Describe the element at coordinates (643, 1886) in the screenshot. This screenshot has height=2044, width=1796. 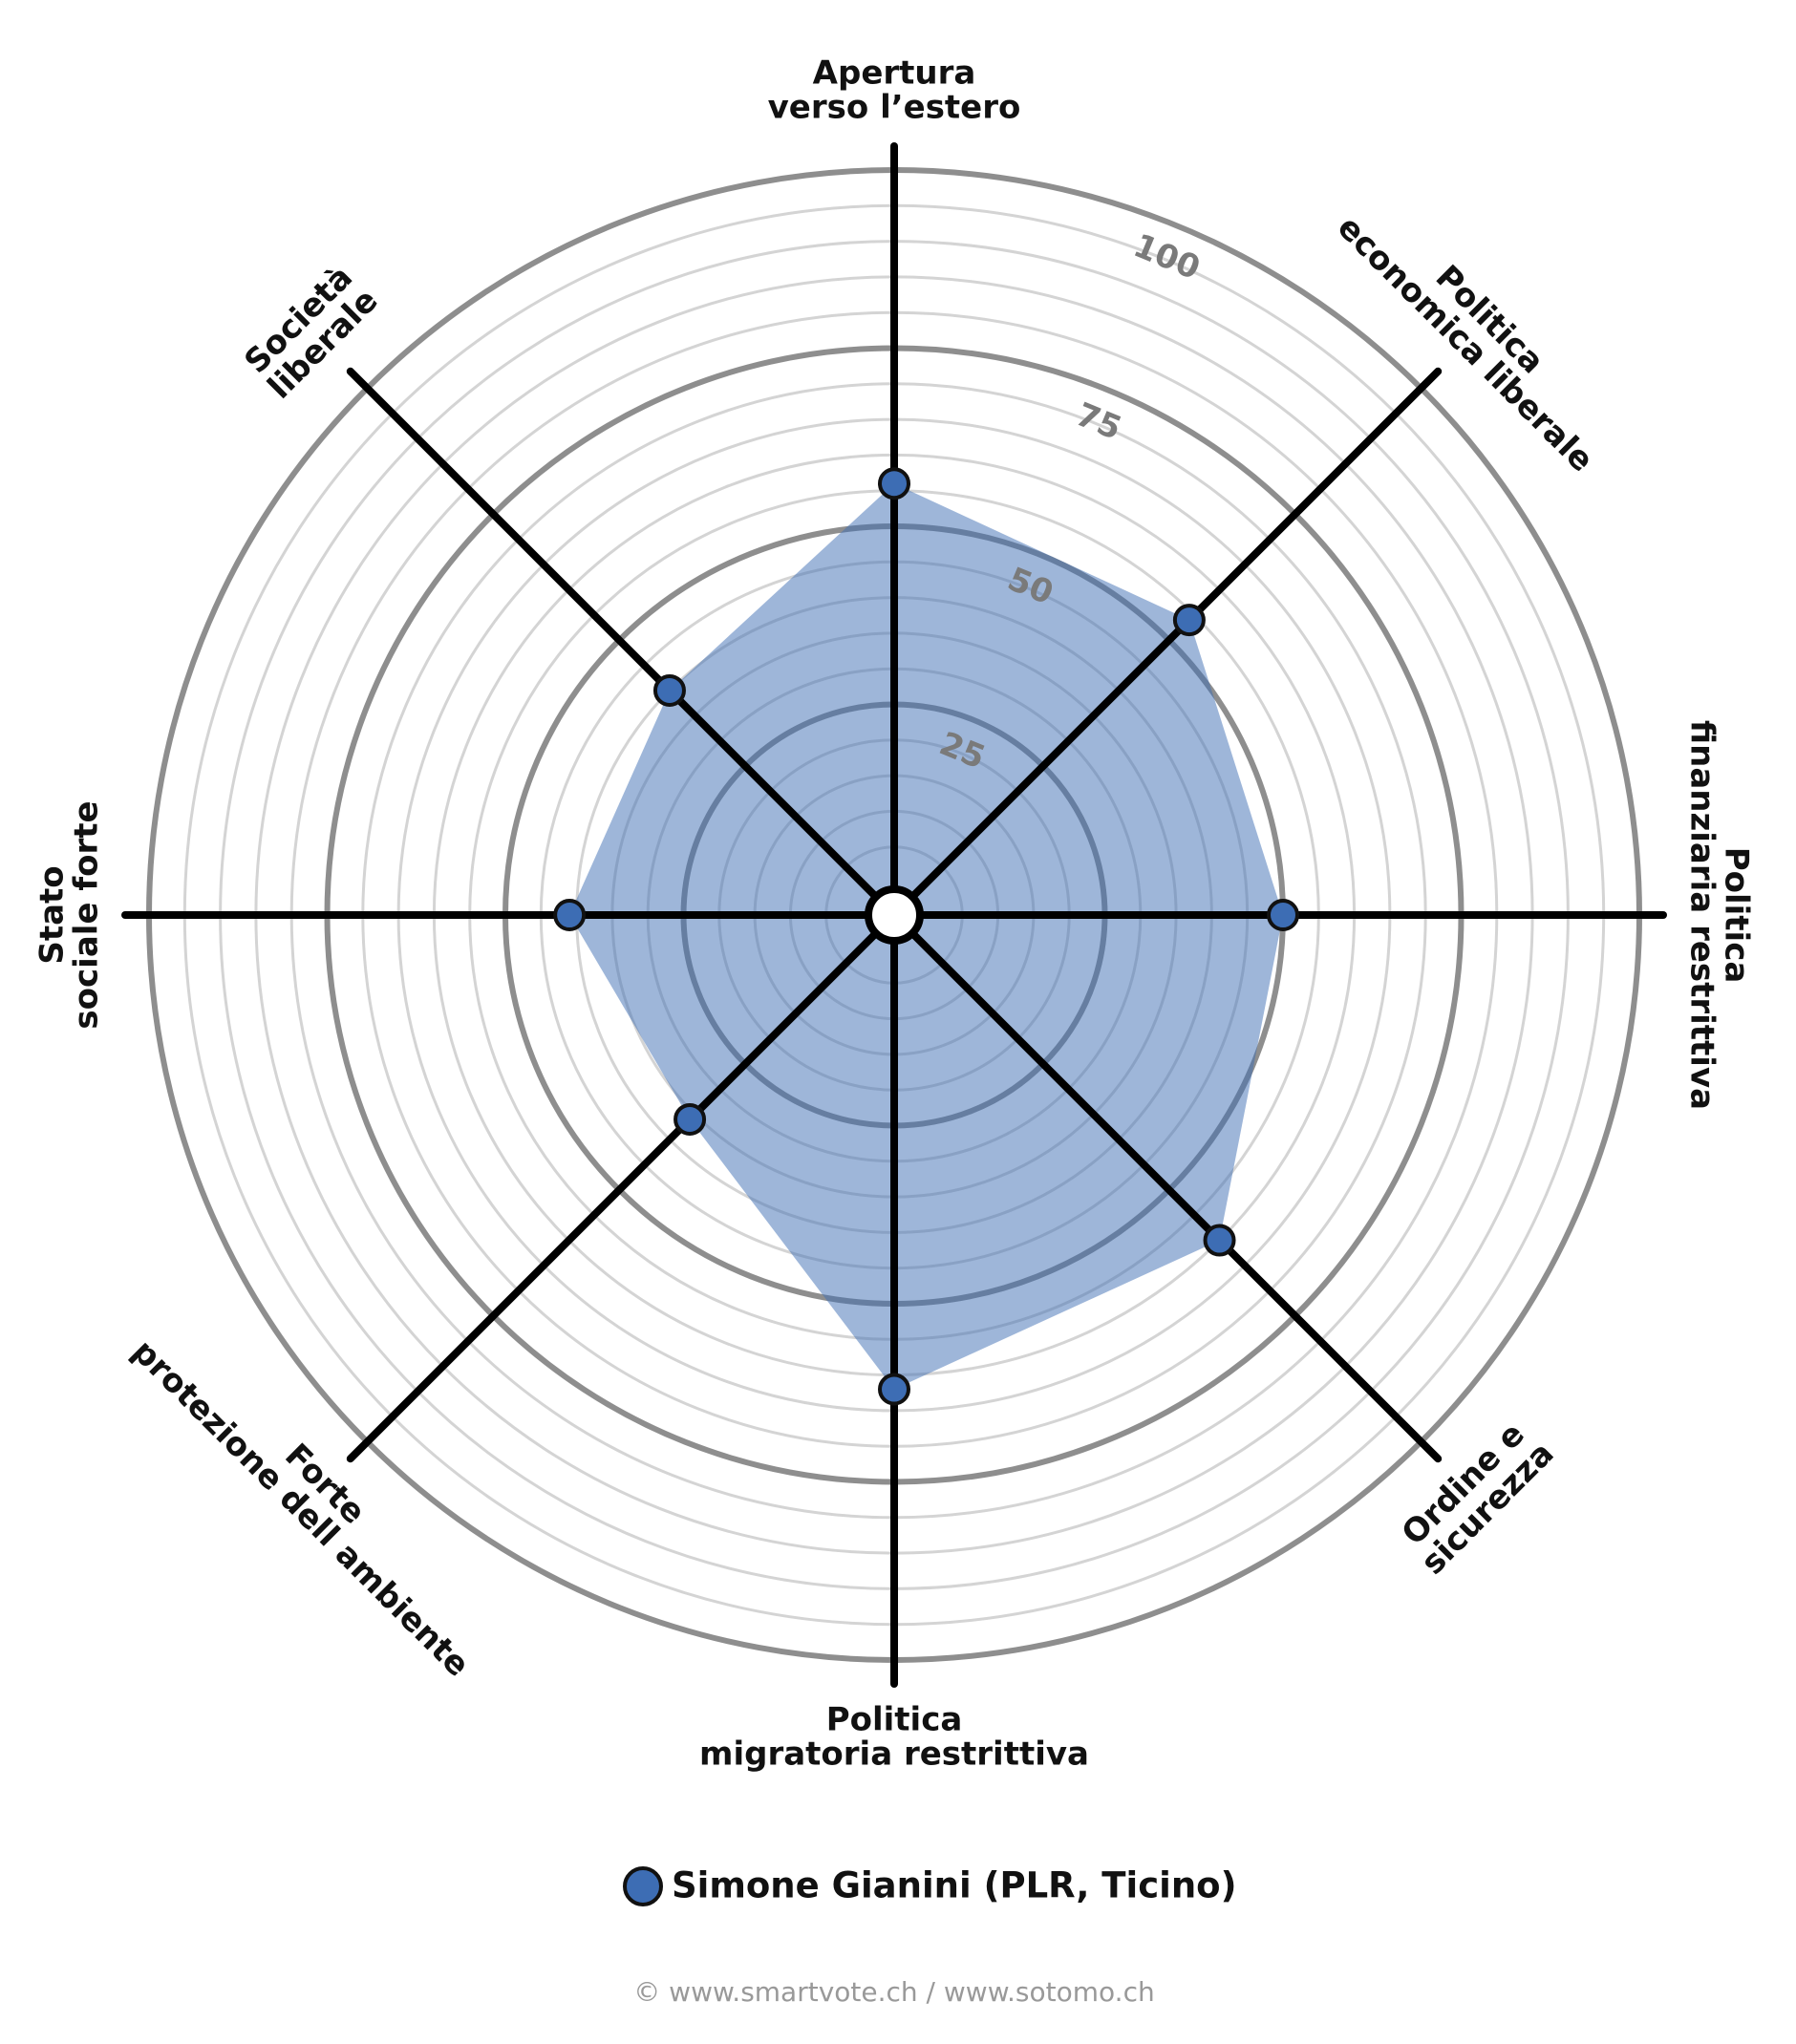
I see `legend-marker` at that location.